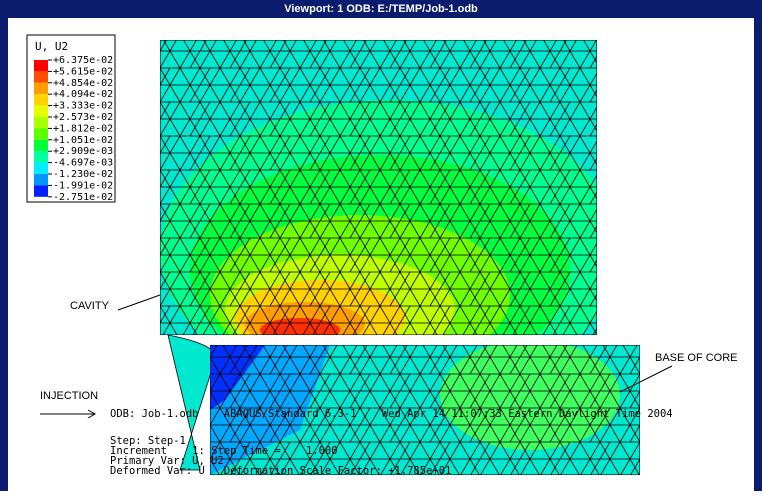  I want to click on legend-label: +1.051e-02, so click(83, 140).